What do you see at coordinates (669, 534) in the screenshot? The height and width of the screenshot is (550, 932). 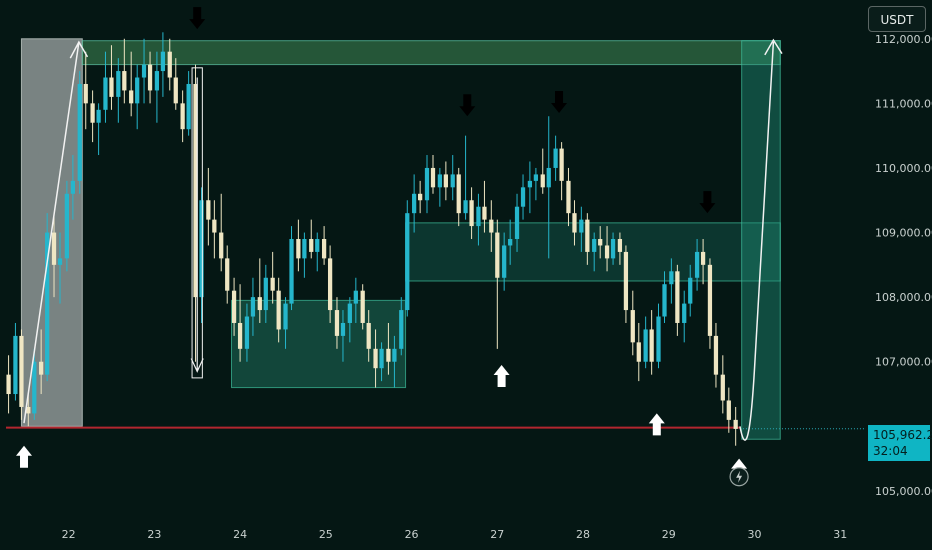 I see `x-tick-label: 29` at bounding box center [669, 534].